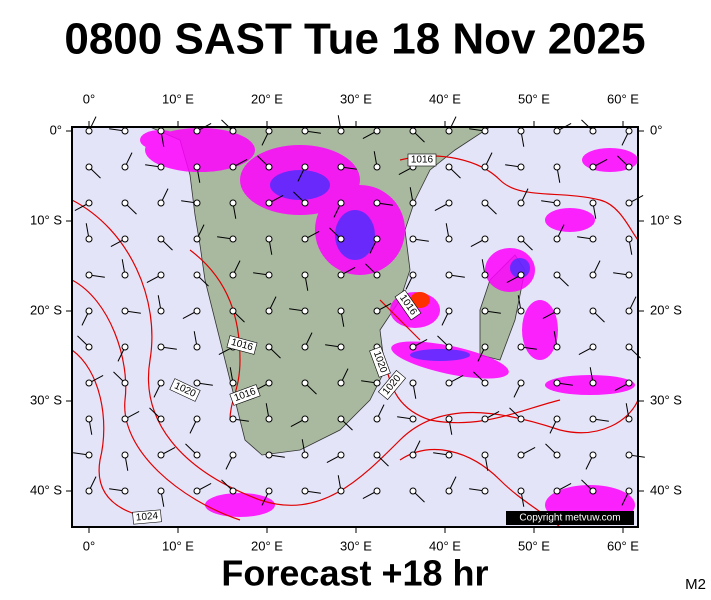 The image size is (711, 600). I want to click on lat-label: 40° S, so click(46, 489).